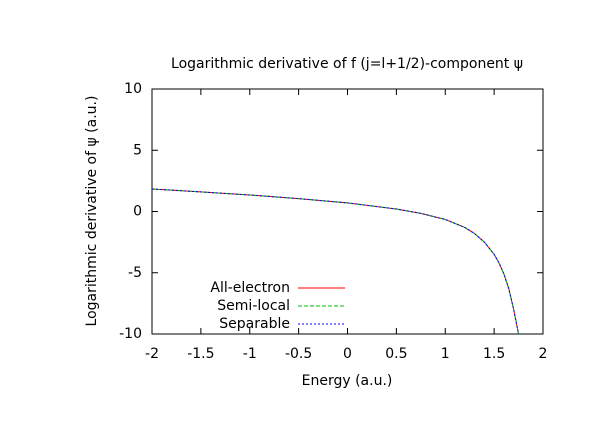 Image resolution: width=612 pixels, height=428 pixels. What do you see at coordinates (396, 354) in the screenshot?
I see `x-tick-label: 0.5` at bounding box center [396, 354].